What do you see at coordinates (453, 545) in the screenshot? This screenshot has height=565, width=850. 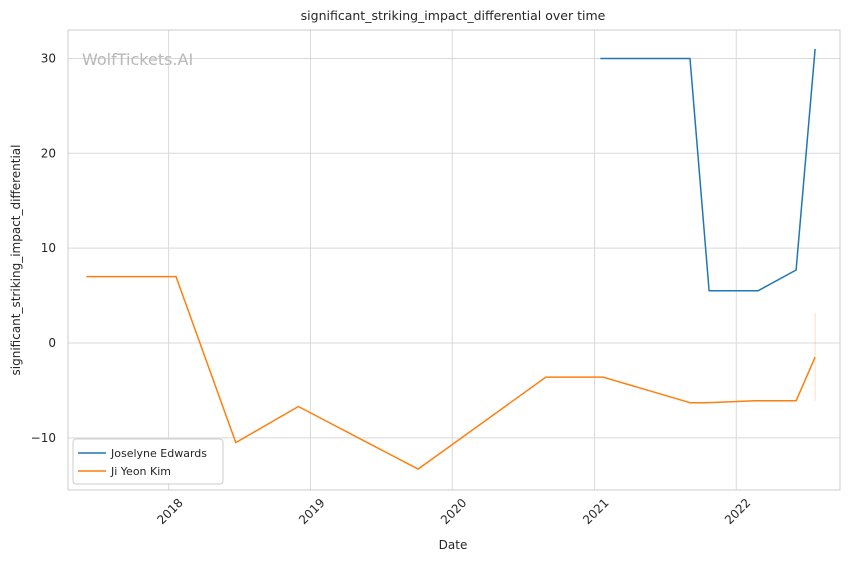 I see `x-axis-title: Date` at bounding box center [453, 545].